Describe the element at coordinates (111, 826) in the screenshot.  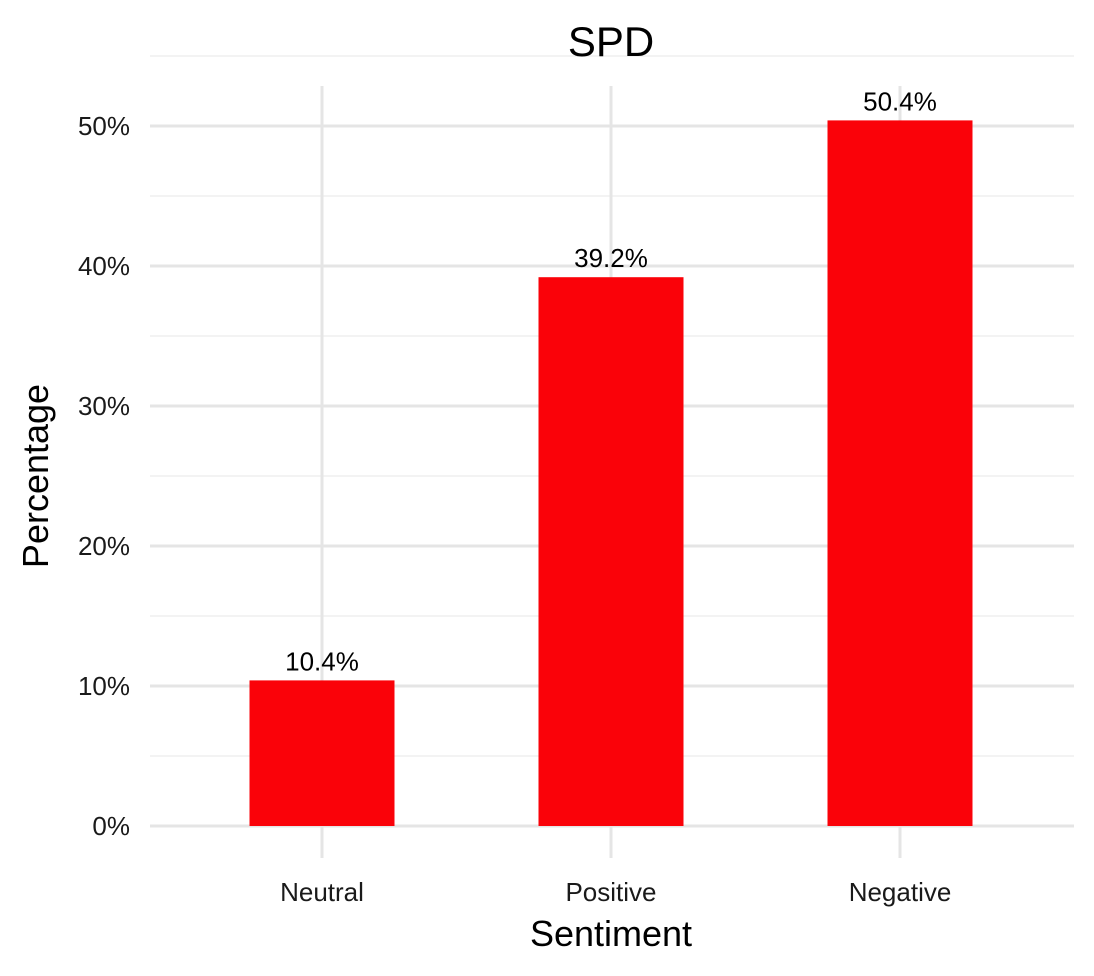
I see `y-tick-label: 0%` at that location.